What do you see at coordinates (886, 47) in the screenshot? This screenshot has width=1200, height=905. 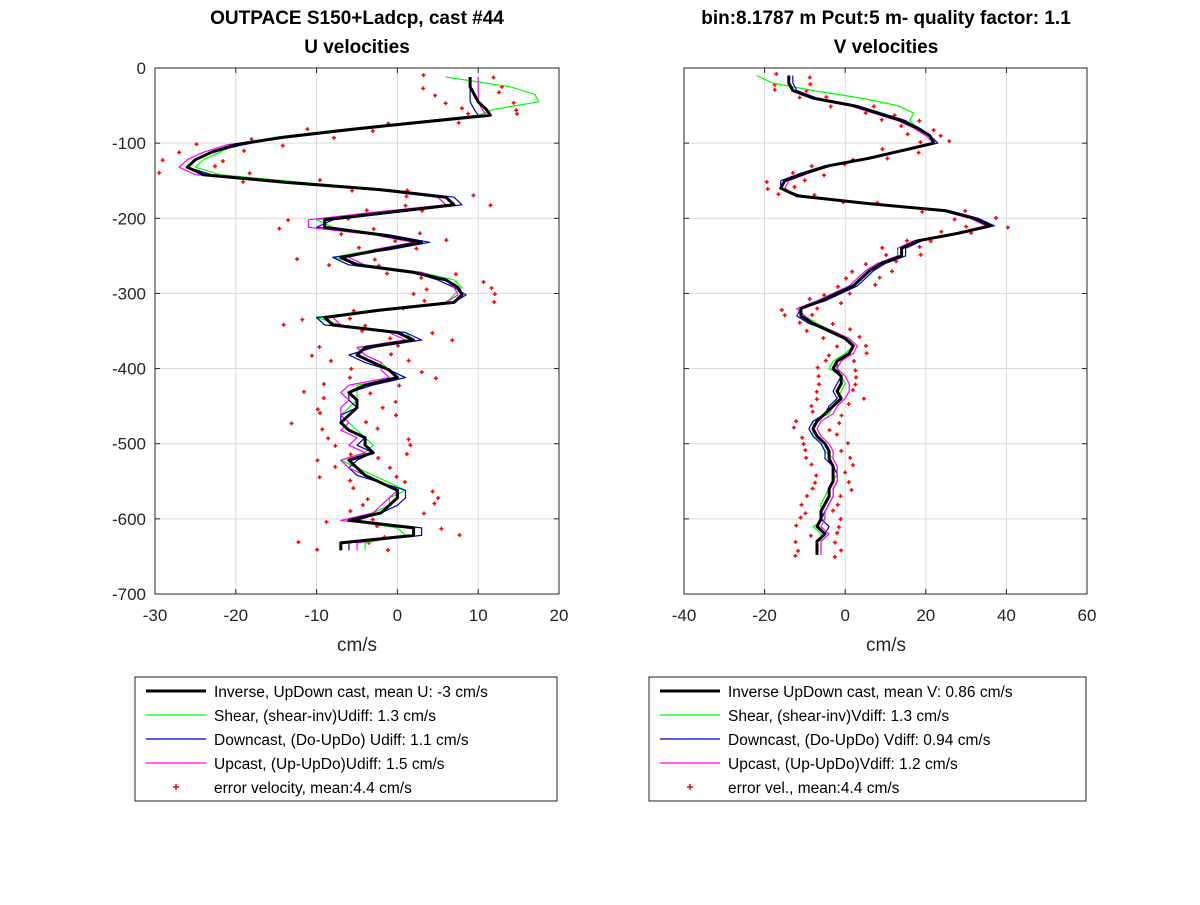 I see `v-chart-subtitle: V velocities` at bounding box center [886, 47].